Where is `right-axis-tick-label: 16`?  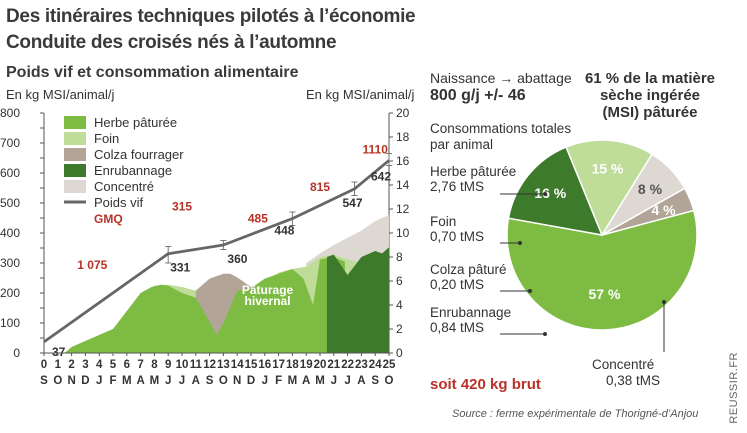
right-axis-tick-label: 16 is located at coordinates (403, 161).